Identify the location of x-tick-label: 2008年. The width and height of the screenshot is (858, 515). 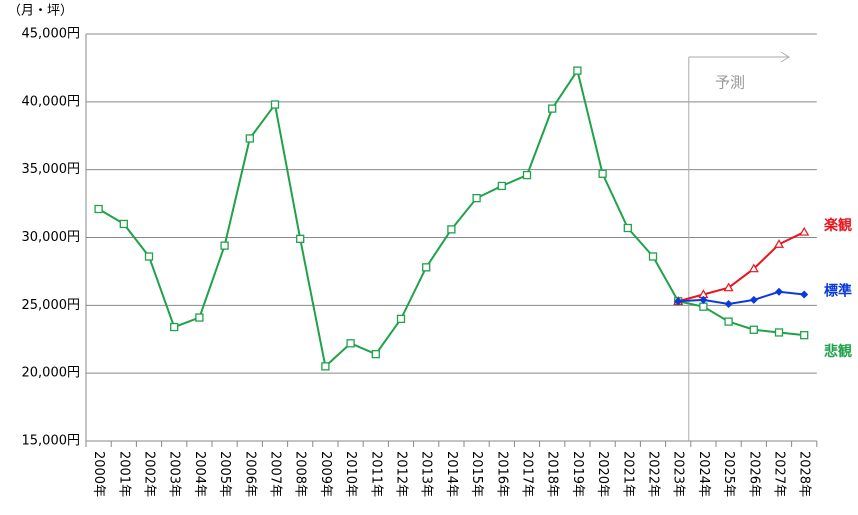
(300, 474).